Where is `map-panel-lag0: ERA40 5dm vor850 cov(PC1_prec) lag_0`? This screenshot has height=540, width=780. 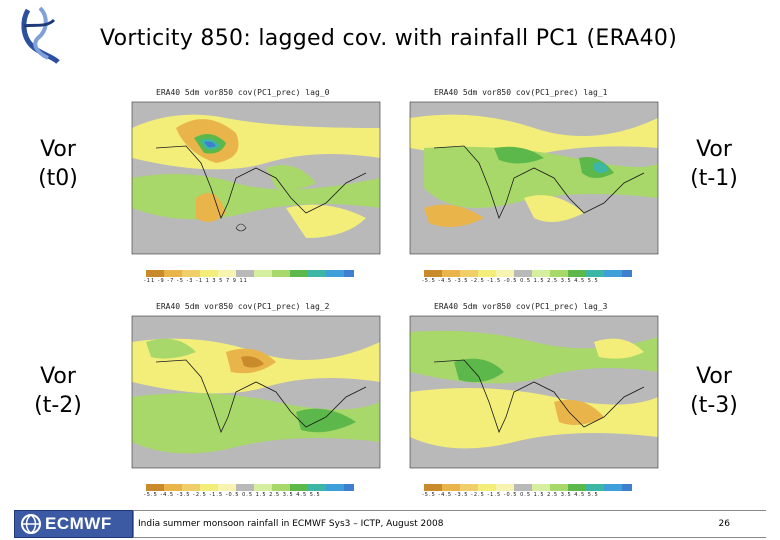 map-panel-lag0: ERA40 5dm vor850 cov(PC1_prec) lag_0 is located at coordinates (249, 190).